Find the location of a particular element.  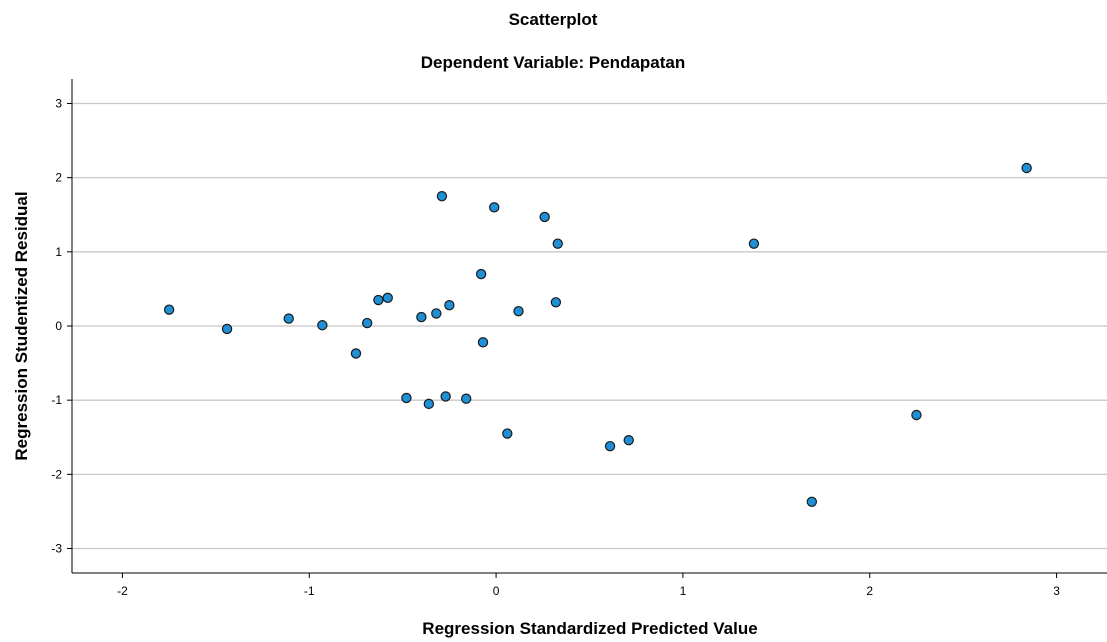

x-tick-label-5: 3 is located at coordinates (1056, 591).